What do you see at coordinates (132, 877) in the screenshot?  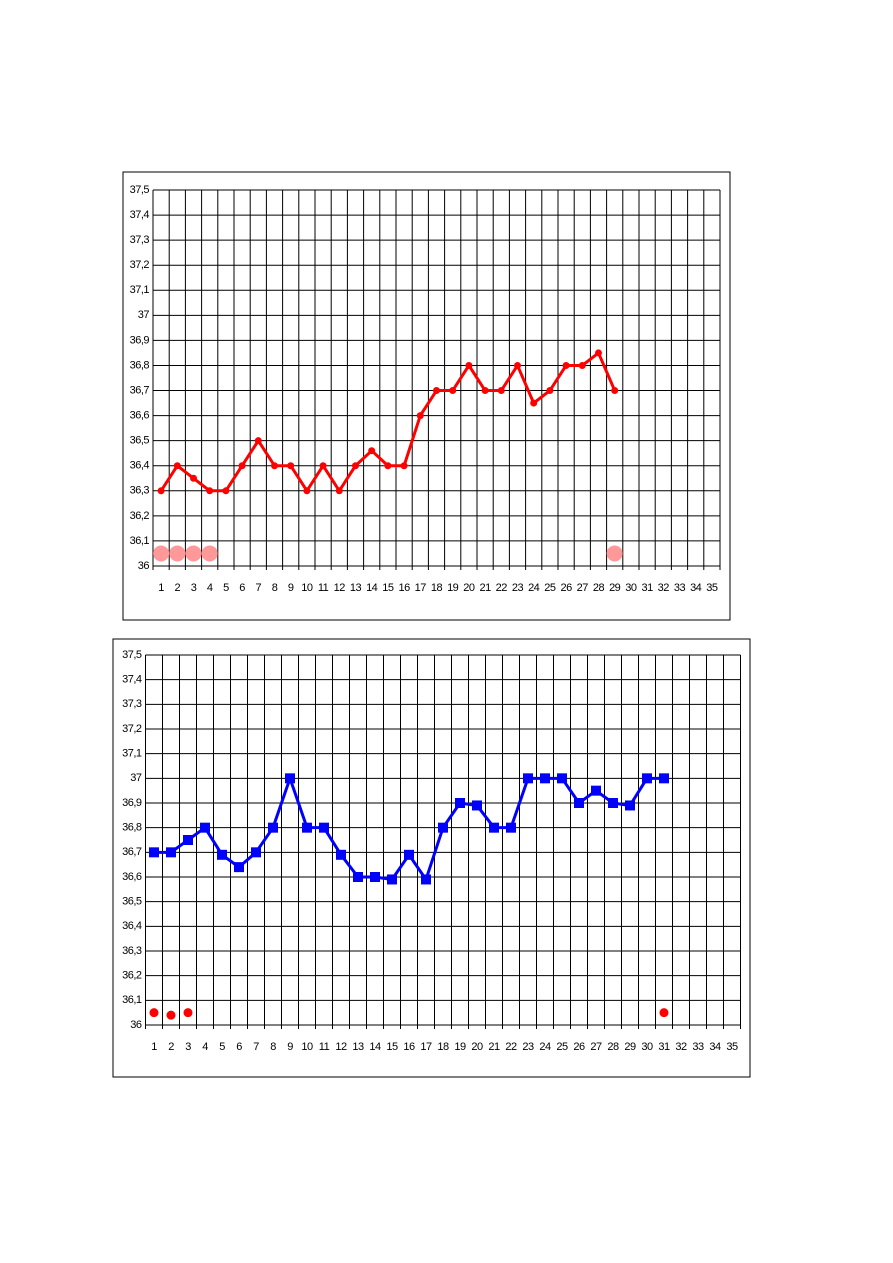 I see `y-tick-label: 36,6` at bounding box center [132, 877].